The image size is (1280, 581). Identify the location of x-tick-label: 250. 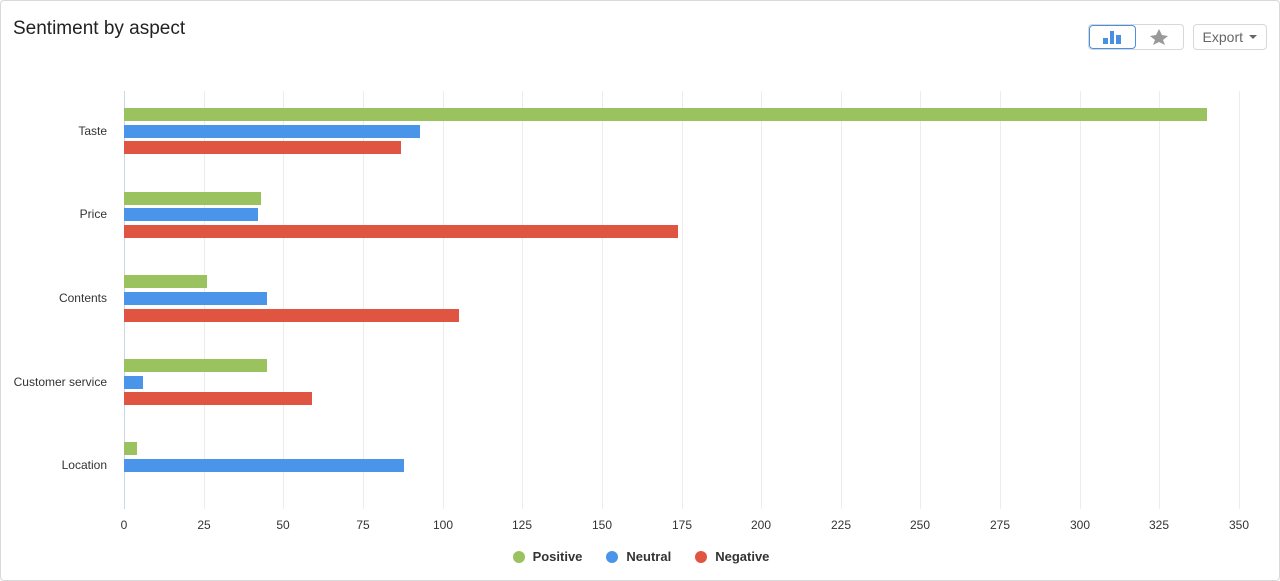
(920, 525).